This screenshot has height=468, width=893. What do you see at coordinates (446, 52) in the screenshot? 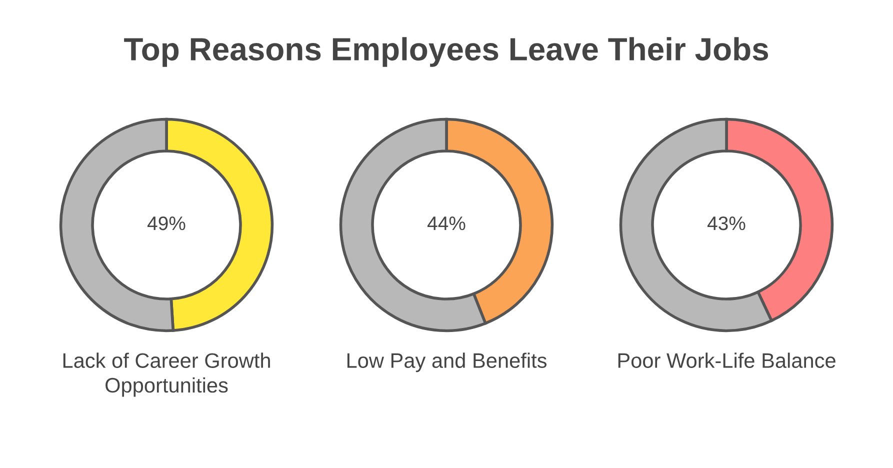
I see `text: Top Reasons Employees Leave Their Jobs` at bounding box center [446, 52].